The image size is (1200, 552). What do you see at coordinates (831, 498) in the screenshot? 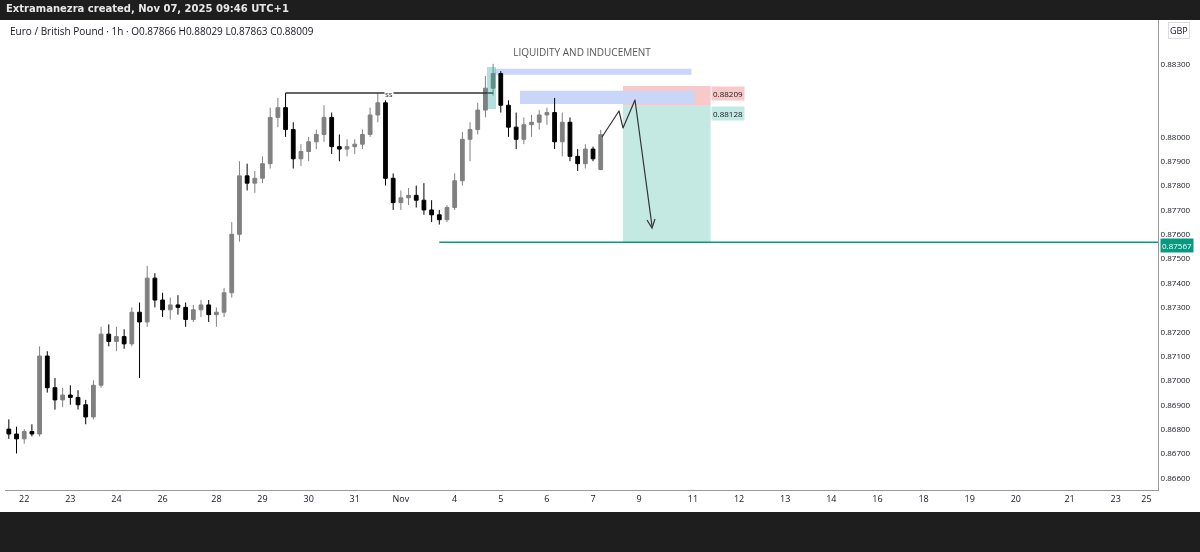
I see `x-tick-label: 14` at bounding box center [831, 498].